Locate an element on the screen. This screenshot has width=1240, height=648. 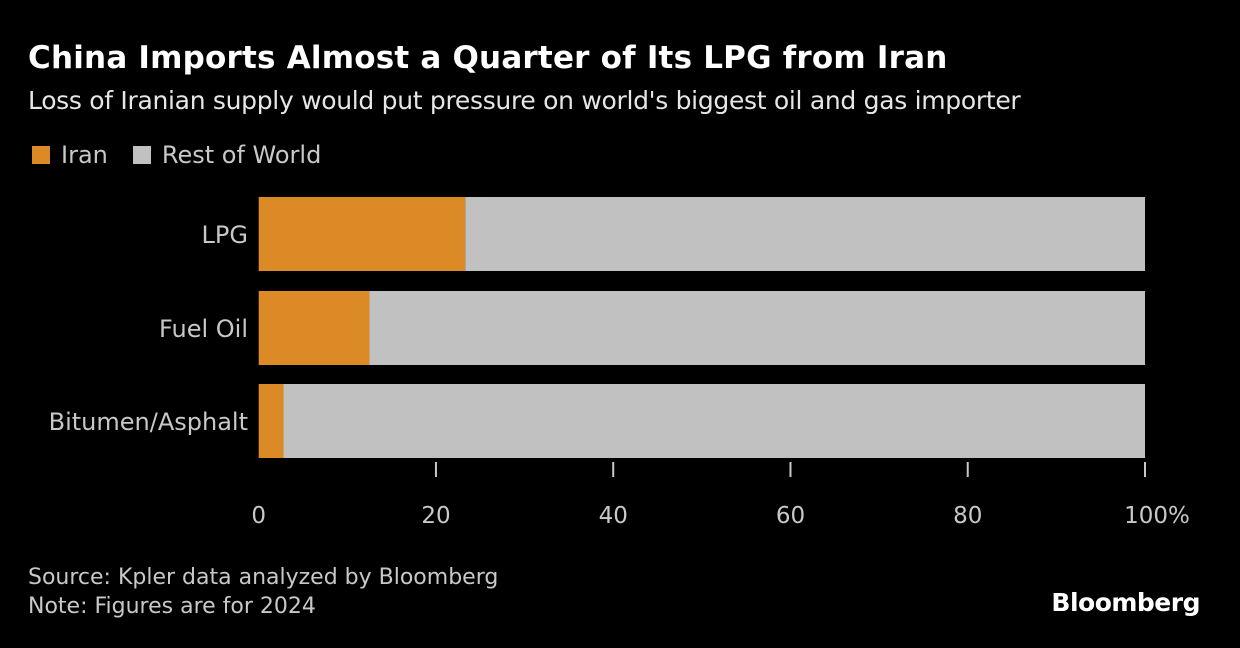
note-text: Note: Figures are for 2024 is located at coordinates (172, 606).